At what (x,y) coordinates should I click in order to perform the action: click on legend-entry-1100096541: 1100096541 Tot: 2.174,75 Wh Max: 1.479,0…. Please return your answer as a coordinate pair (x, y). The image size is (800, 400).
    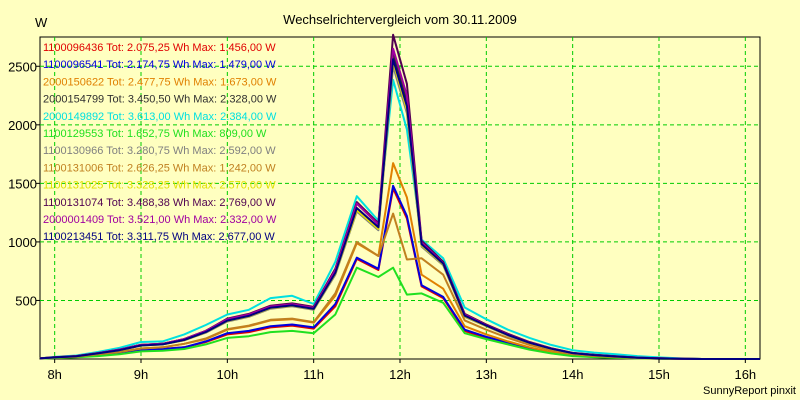
    Looking at the image, I should click on (159, 65).